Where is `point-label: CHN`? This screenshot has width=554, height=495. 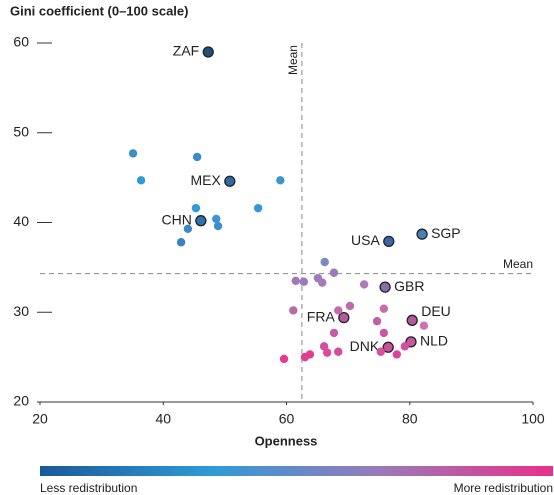
point-label: CHN is located at coordinates (176, 219).